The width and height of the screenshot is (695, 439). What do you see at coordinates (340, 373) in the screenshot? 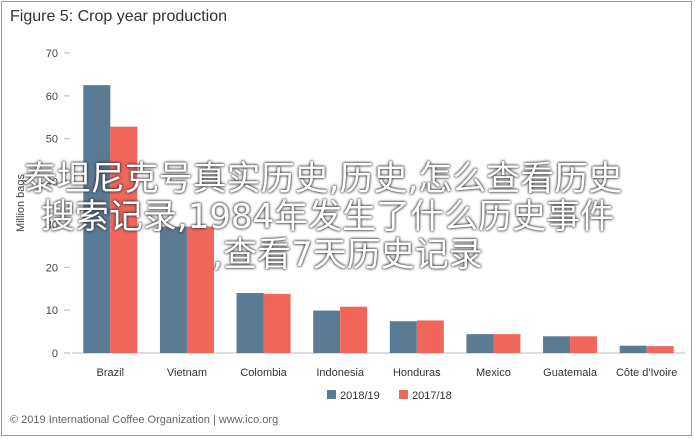
I see `x-tick-label: Indonesia` at bounding box center [340, 373].